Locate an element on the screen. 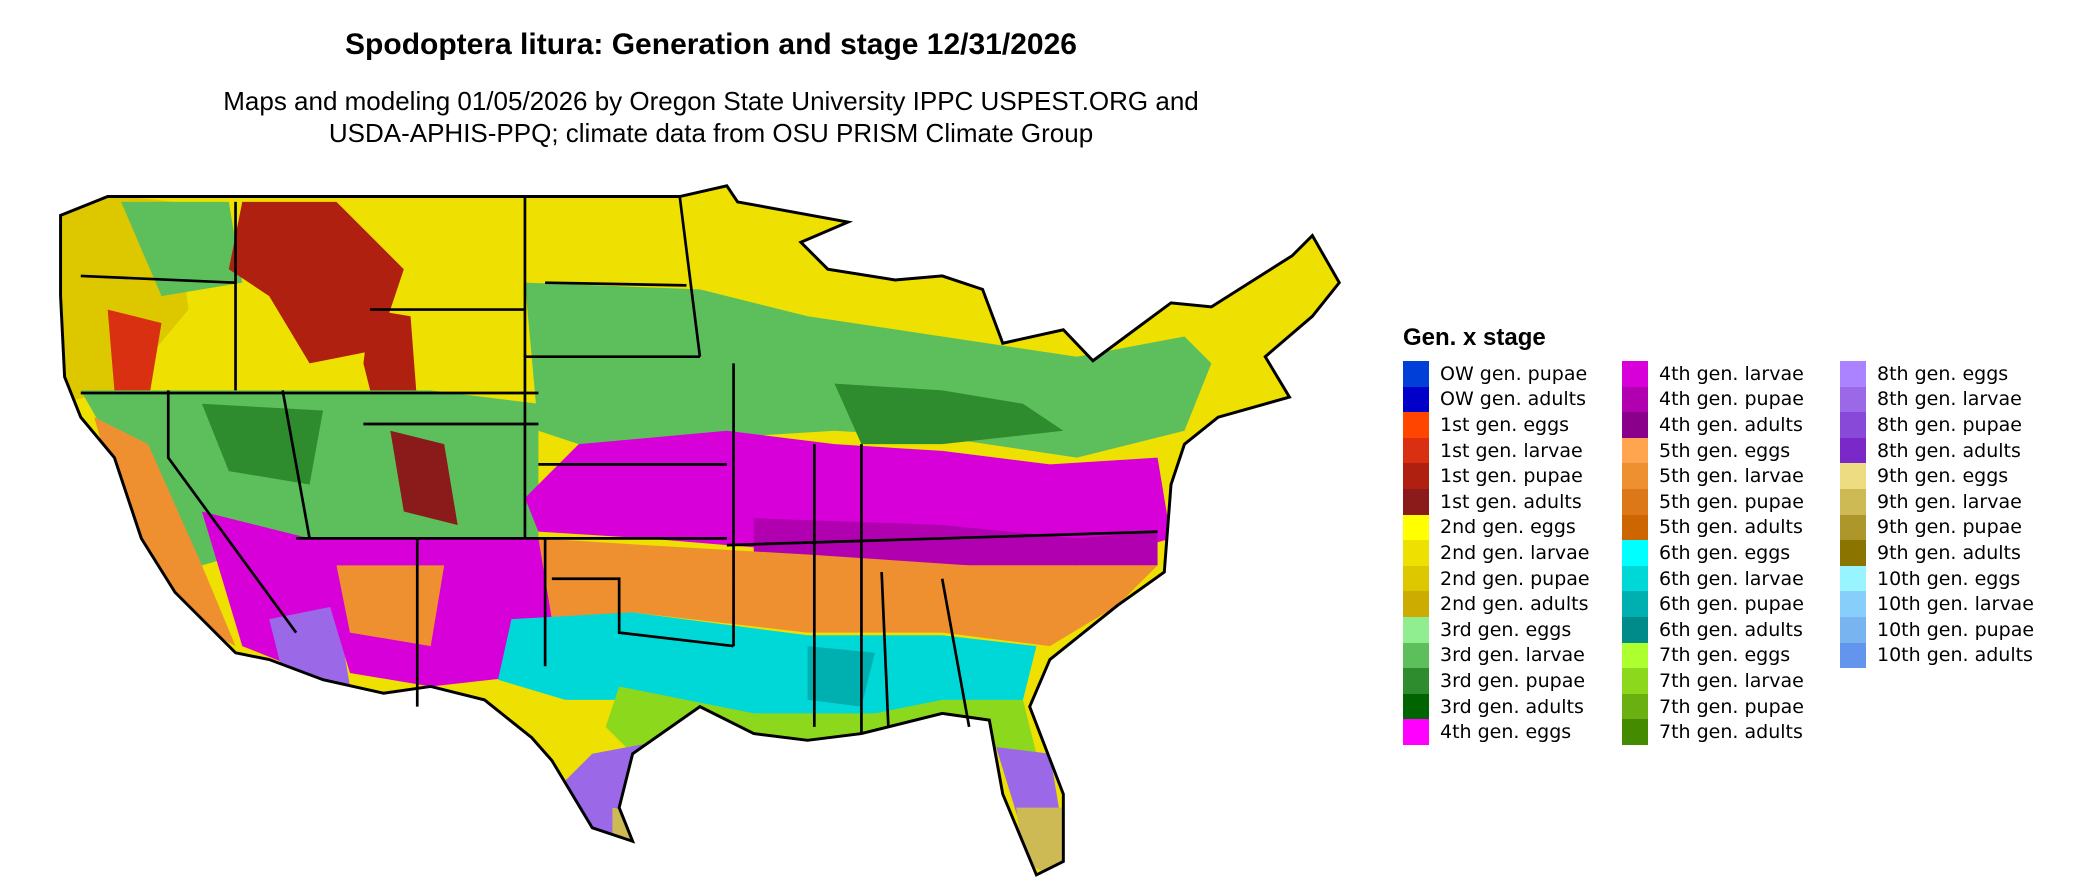 Image resolution: width=2100 pixels, height=892 pixels. legend-item: 6th gen. adults is located at coordinates (1713, 629).